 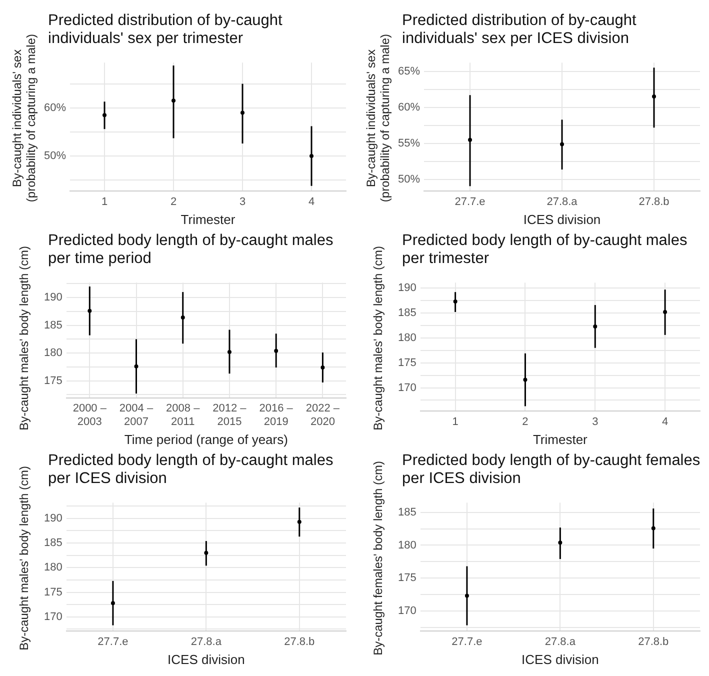 What do you see at coordinates (276, 415) in the screenshot?
I see `x-tick-label: 2016 – 2019` at bounding box center [276, 415].